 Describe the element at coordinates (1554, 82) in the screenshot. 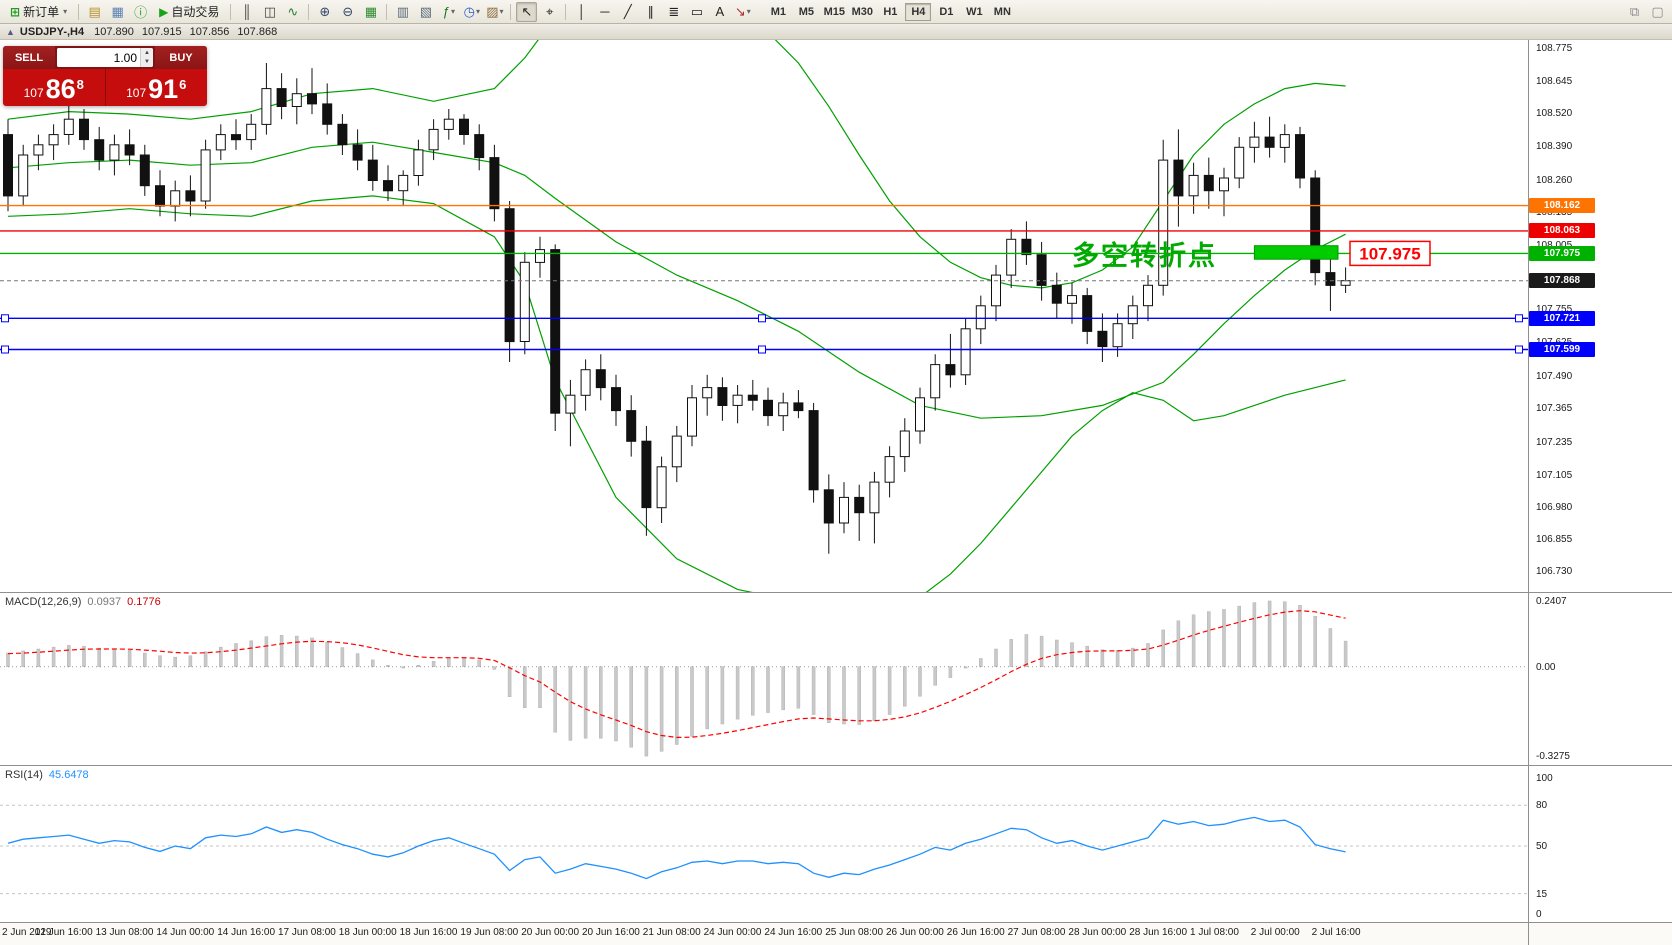

I see `price-axis-label: 108.645` at that location.